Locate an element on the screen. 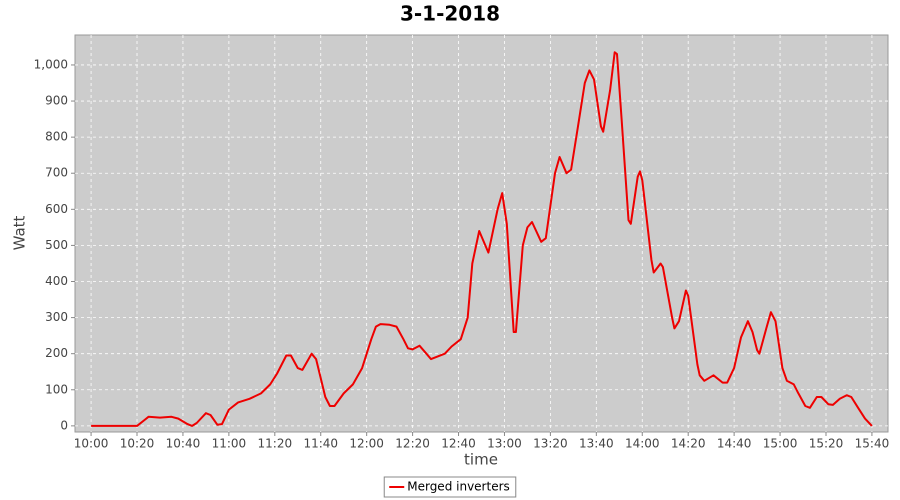  x-tick-label: 10:20 is located at coordinates (137, 444).